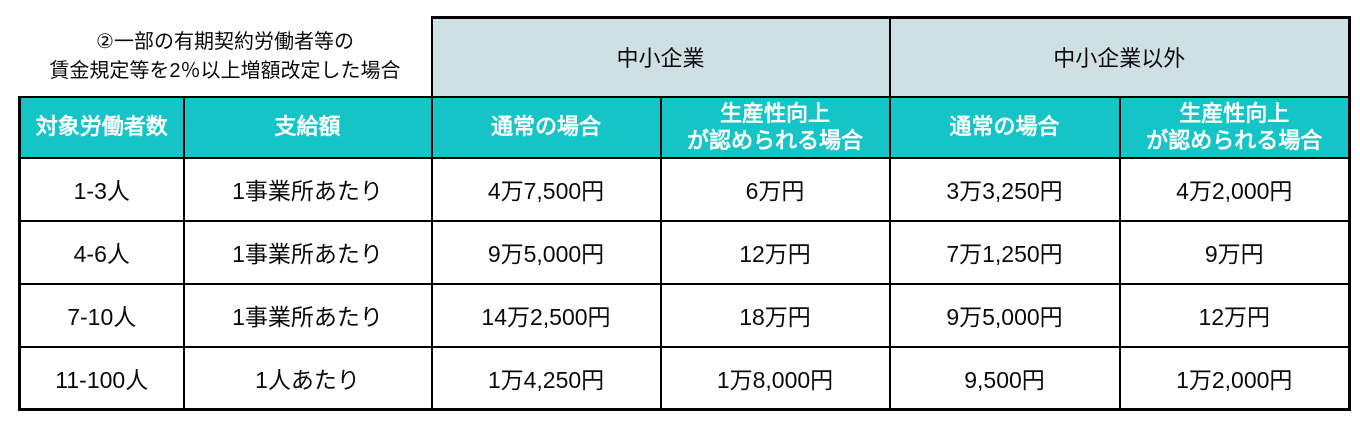 The width and height of the screenshot is (1360, 423). I want to click on cell-nonsme-productivity: 1万2,000円, so click(1234, 378).